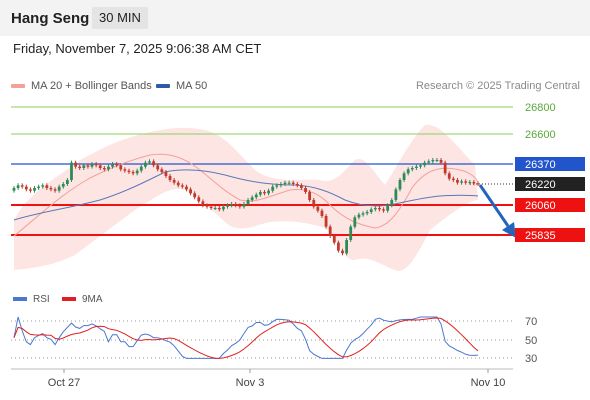 The width and height of the screenshot is (590, 400). What do you see at coordinates (540, 206) in the screenshot?
I see `price-label-26060: 26060` at bounding box center [540, 206].